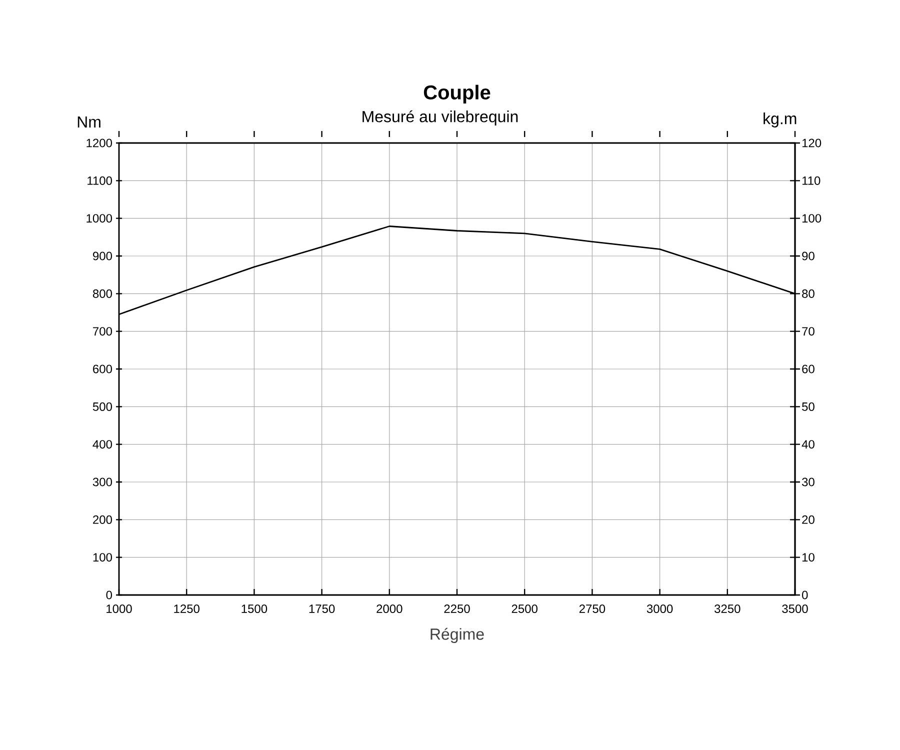  Describe the element at coordinates (808, 293) in the screenshot. I see `y2-tick-label: 80` at that location.